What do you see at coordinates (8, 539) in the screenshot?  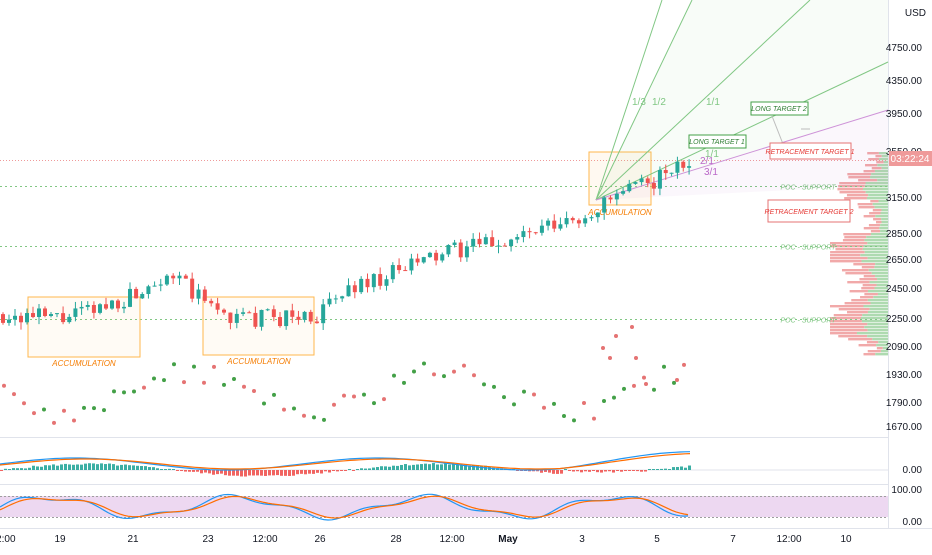 I see `time-tick-label: 12:00` at bounding box center [8, 539].